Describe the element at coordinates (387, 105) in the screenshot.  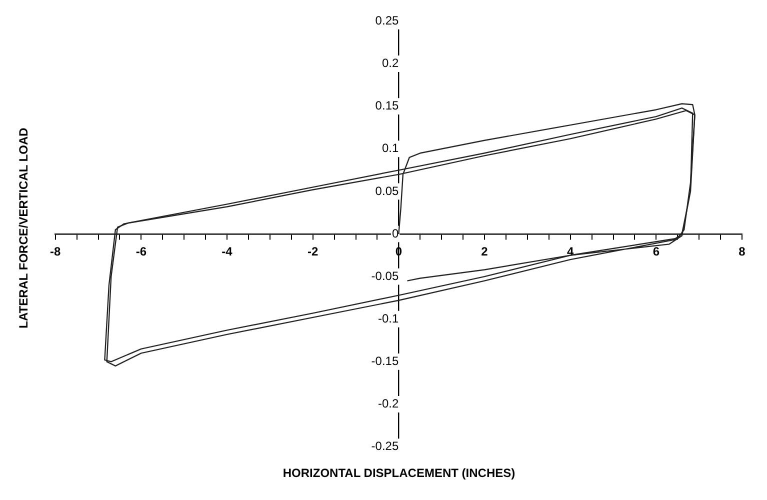
I see `y-tick-label: 0.15` at that location.